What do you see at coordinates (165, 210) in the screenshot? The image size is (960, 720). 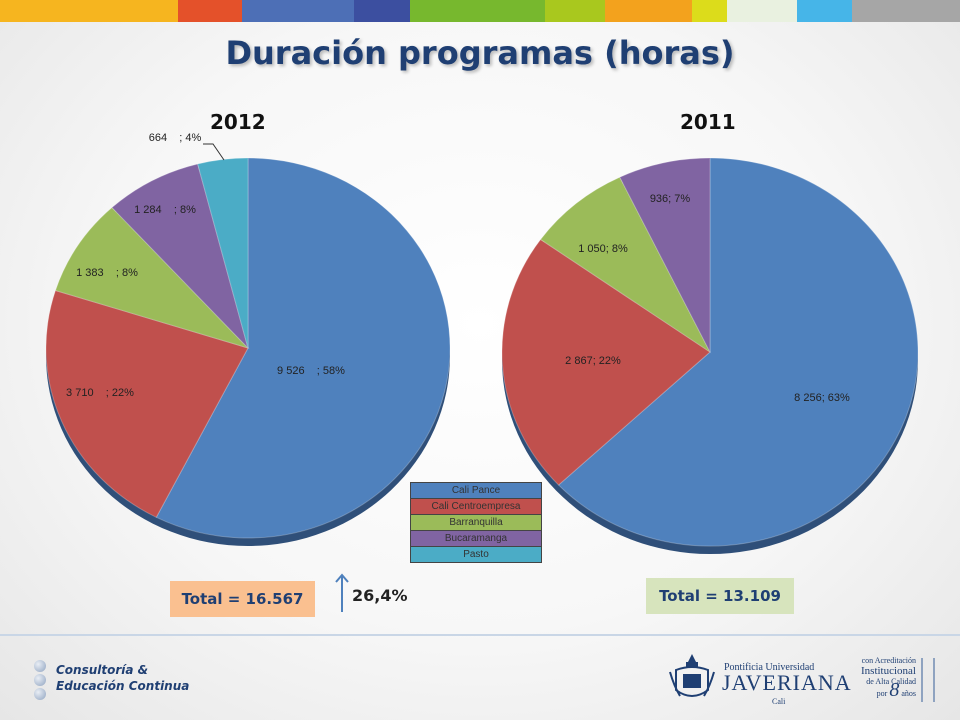 I see `data-label: 1 284 ; 8%` at bounding box center [165, 210].